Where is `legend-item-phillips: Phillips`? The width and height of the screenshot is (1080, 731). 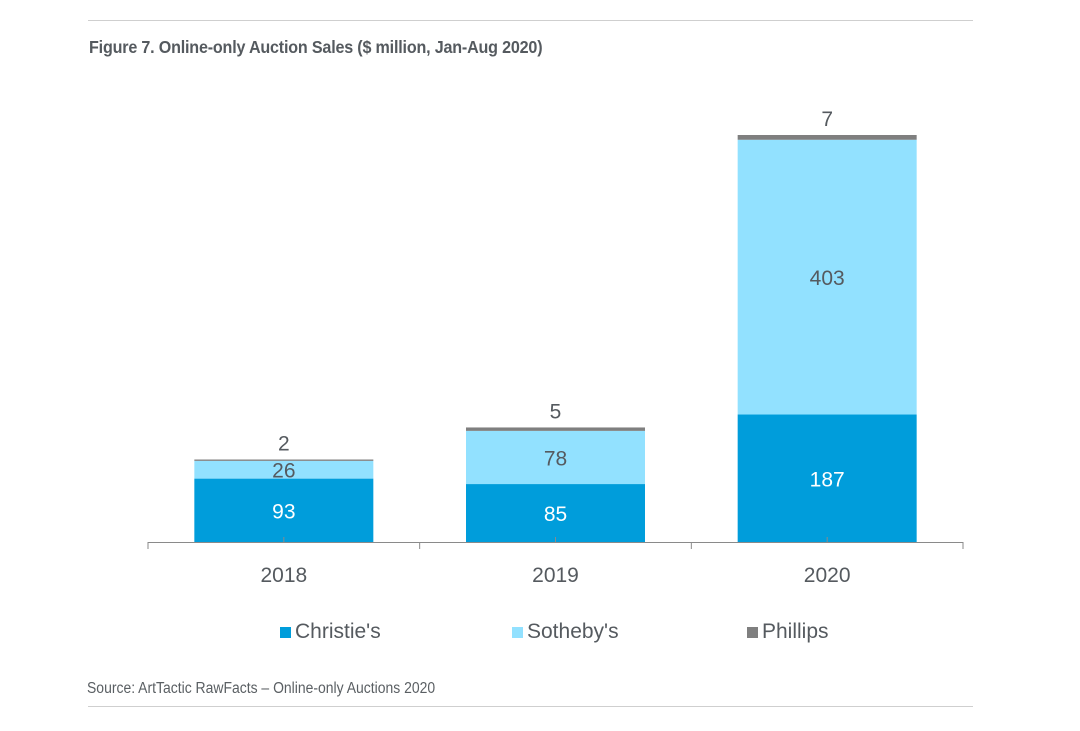
legend-item-phillips: Phillips is located at coordinates (788, 632).